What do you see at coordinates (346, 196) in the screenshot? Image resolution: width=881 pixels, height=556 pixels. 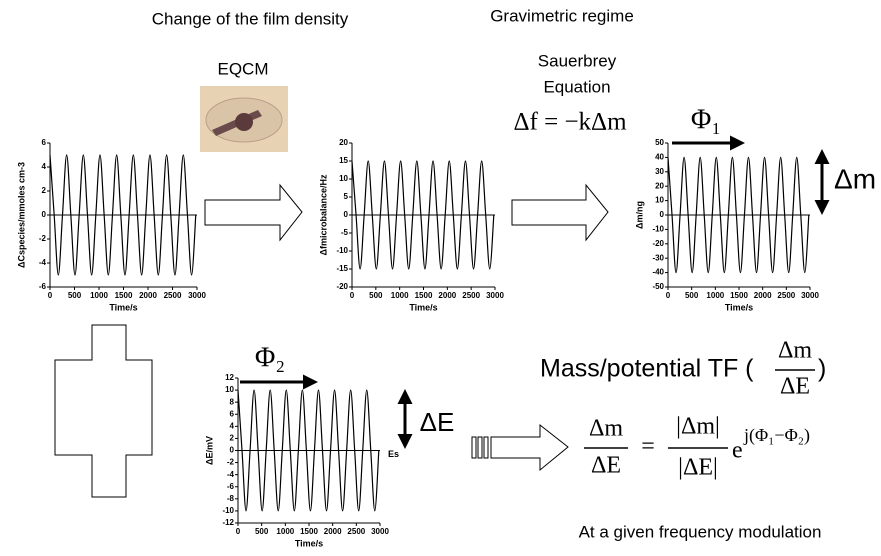 I see `y-tick-label: 5` at bounding box center [346, 196].